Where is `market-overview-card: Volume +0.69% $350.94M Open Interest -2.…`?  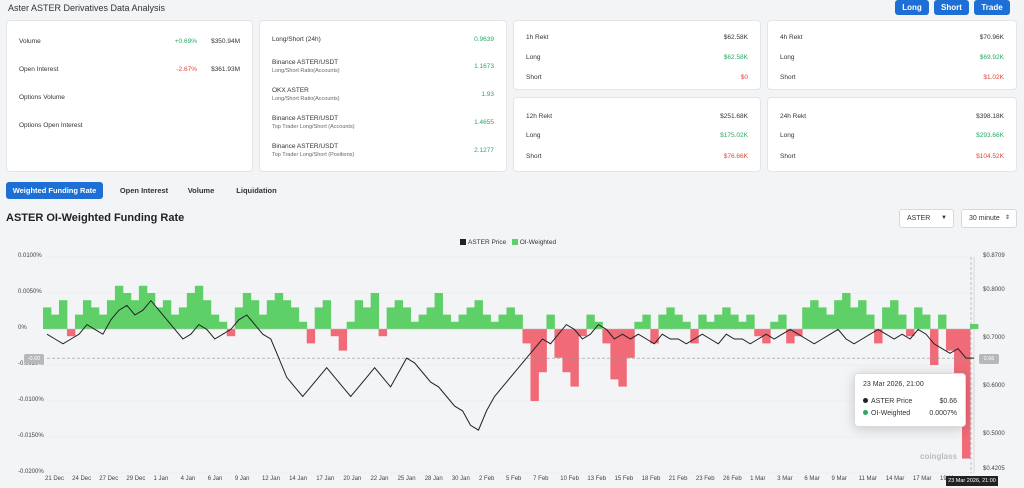 market-overview-card: Volume +0.69% $350.94M Open Interest -2.… is located at coordinates (129, 96).